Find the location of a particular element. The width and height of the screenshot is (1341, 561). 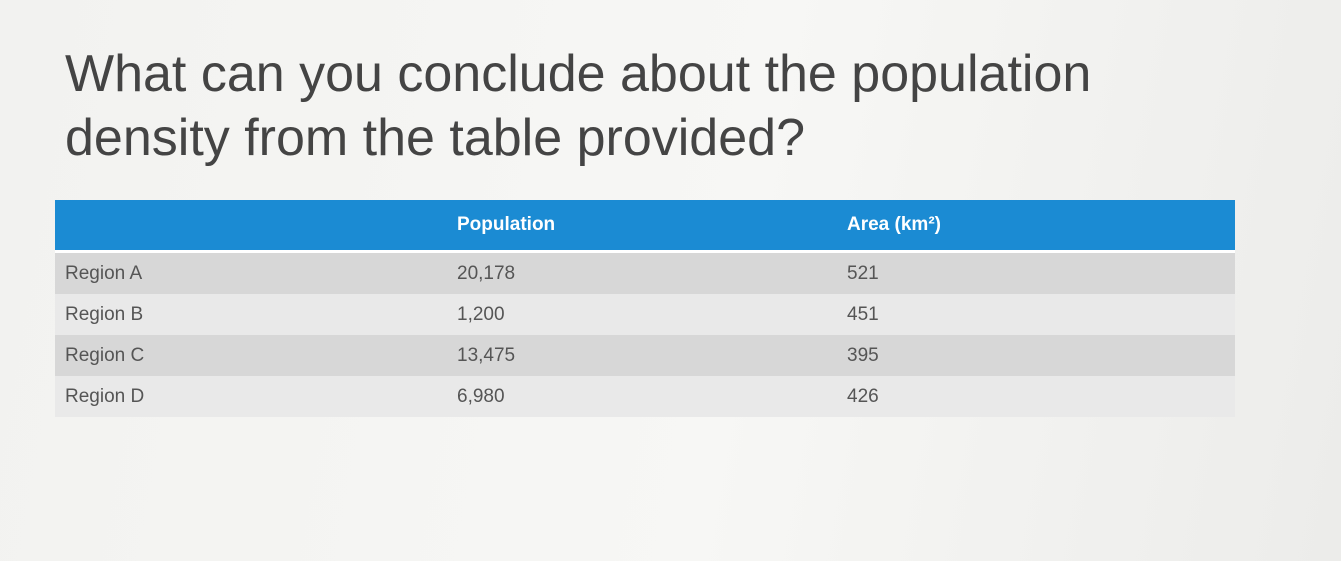

header-cell: Population is located at coordinates (642, 226).